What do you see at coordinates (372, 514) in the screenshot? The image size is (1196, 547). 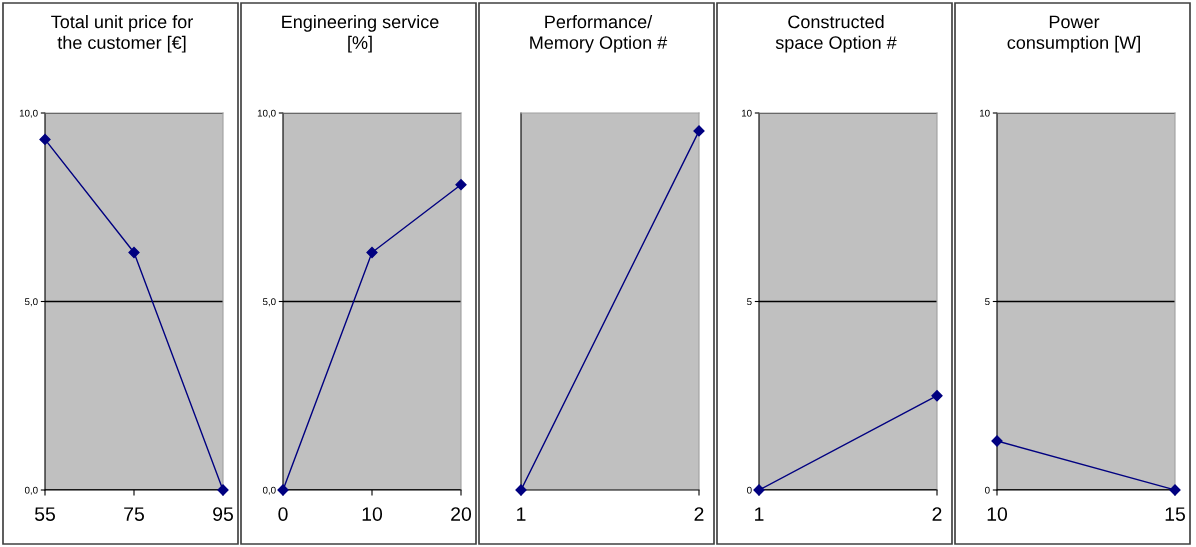 I see `x-tick-label: 10` at bounding box center [372, 514].